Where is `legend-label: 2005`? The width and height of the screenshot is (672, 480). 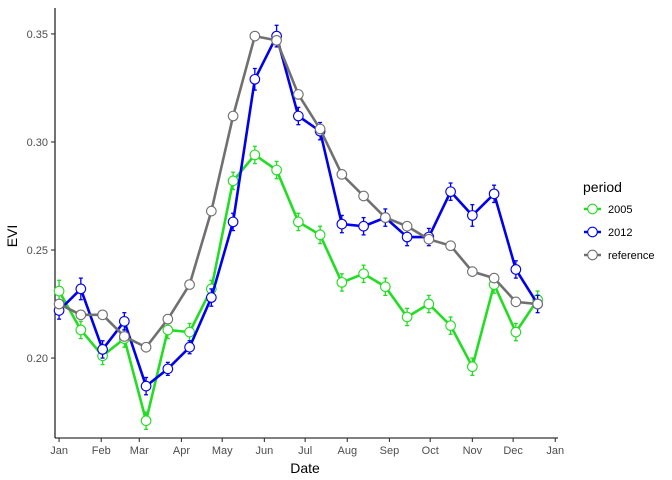
legend-label: 2005 is located at coordinates (620, 210).